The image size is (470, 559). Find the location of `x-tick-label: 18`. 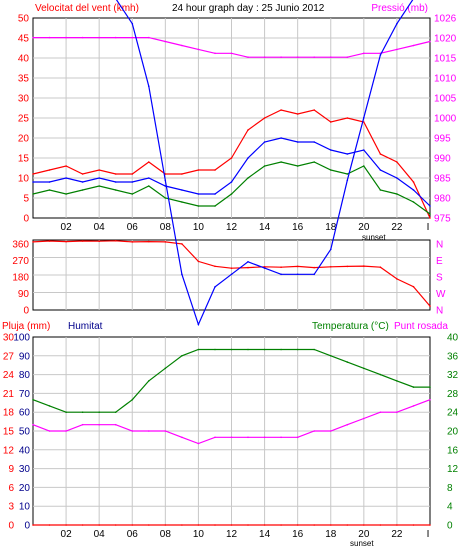

x-tick-label: 18 is located at coordinates (331, 534).